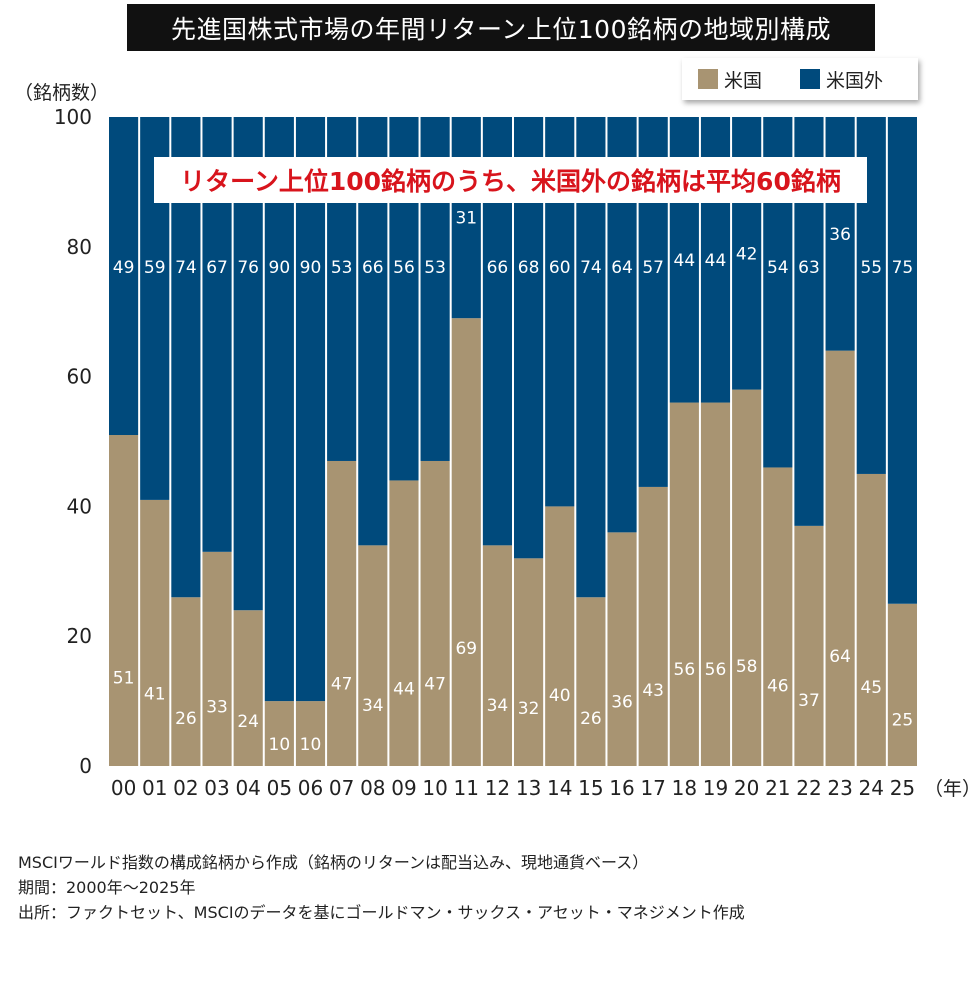 The height and width of the screenshot is (1000, 978). Describe the element at coordinates (79, 506) in the screenshot. I see `y-tick-label-40: 40` at that location.